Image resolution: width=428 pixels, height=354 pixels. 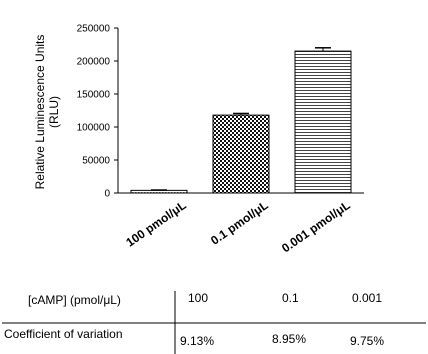 I want to click on table-row1-value-3: 0.001, so click(x=367, y=298).